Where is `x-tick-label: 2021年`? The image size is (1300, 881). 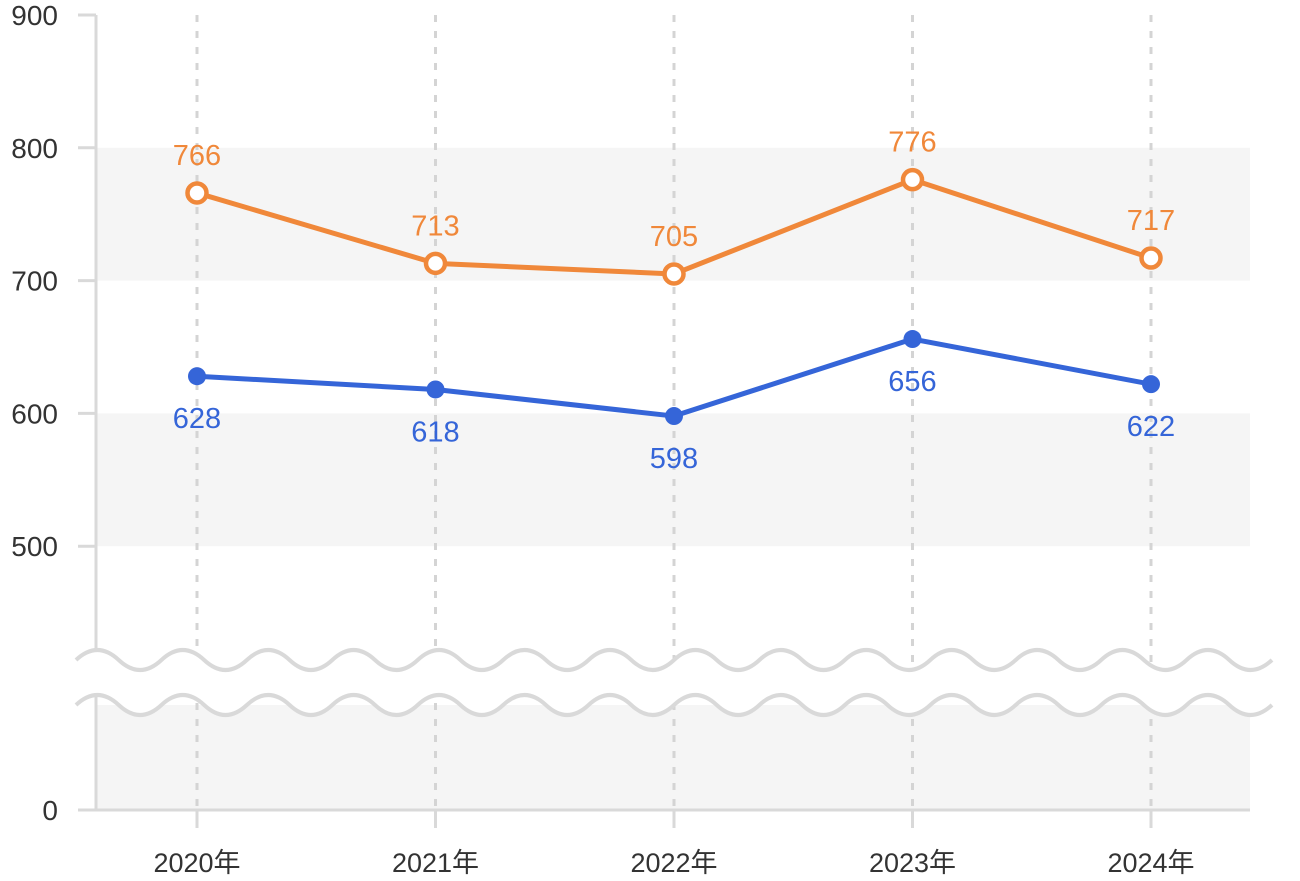 x-tick-label: 2021年 is located at coordinates (435, 862).